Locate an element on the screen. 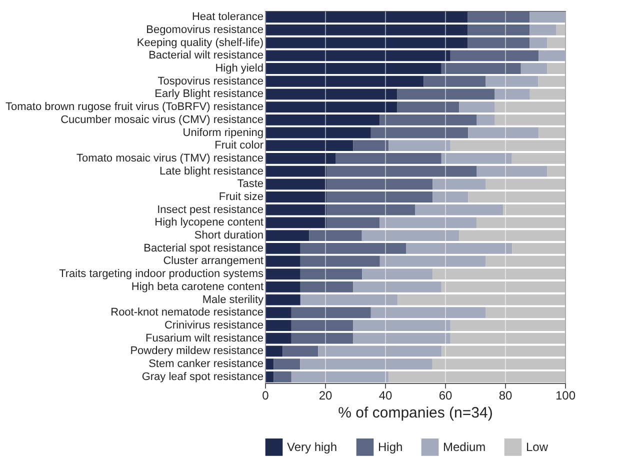 The image size is (639, 469). y-tick-label: Insect pest resistance is located at coordinates (210, 210).